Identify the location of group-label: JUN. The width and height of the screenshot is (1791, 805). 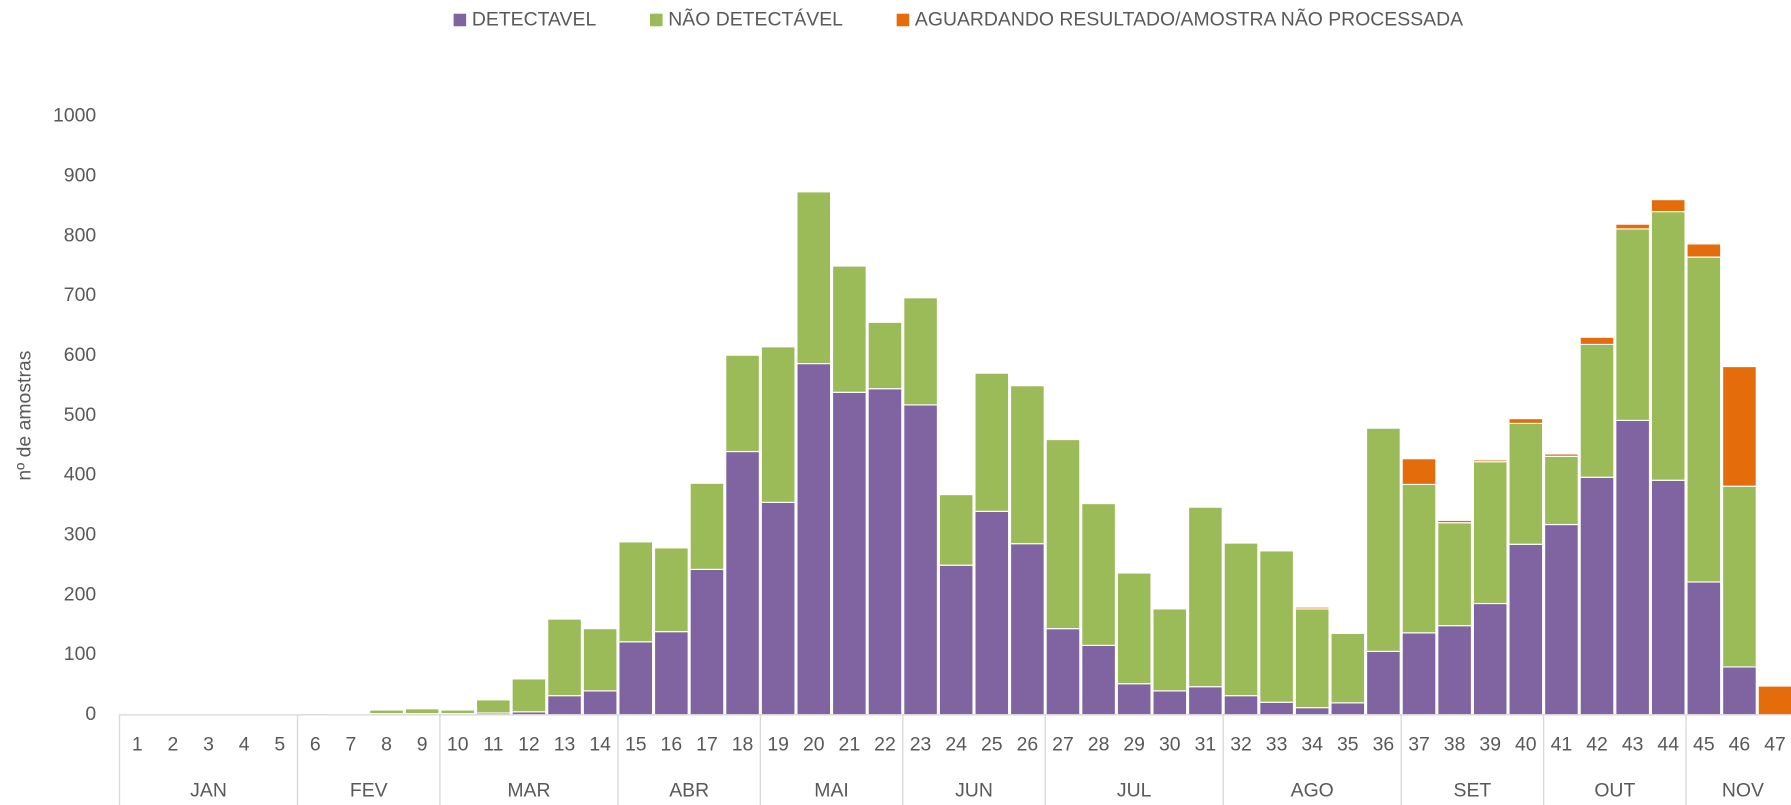
(974, 790).